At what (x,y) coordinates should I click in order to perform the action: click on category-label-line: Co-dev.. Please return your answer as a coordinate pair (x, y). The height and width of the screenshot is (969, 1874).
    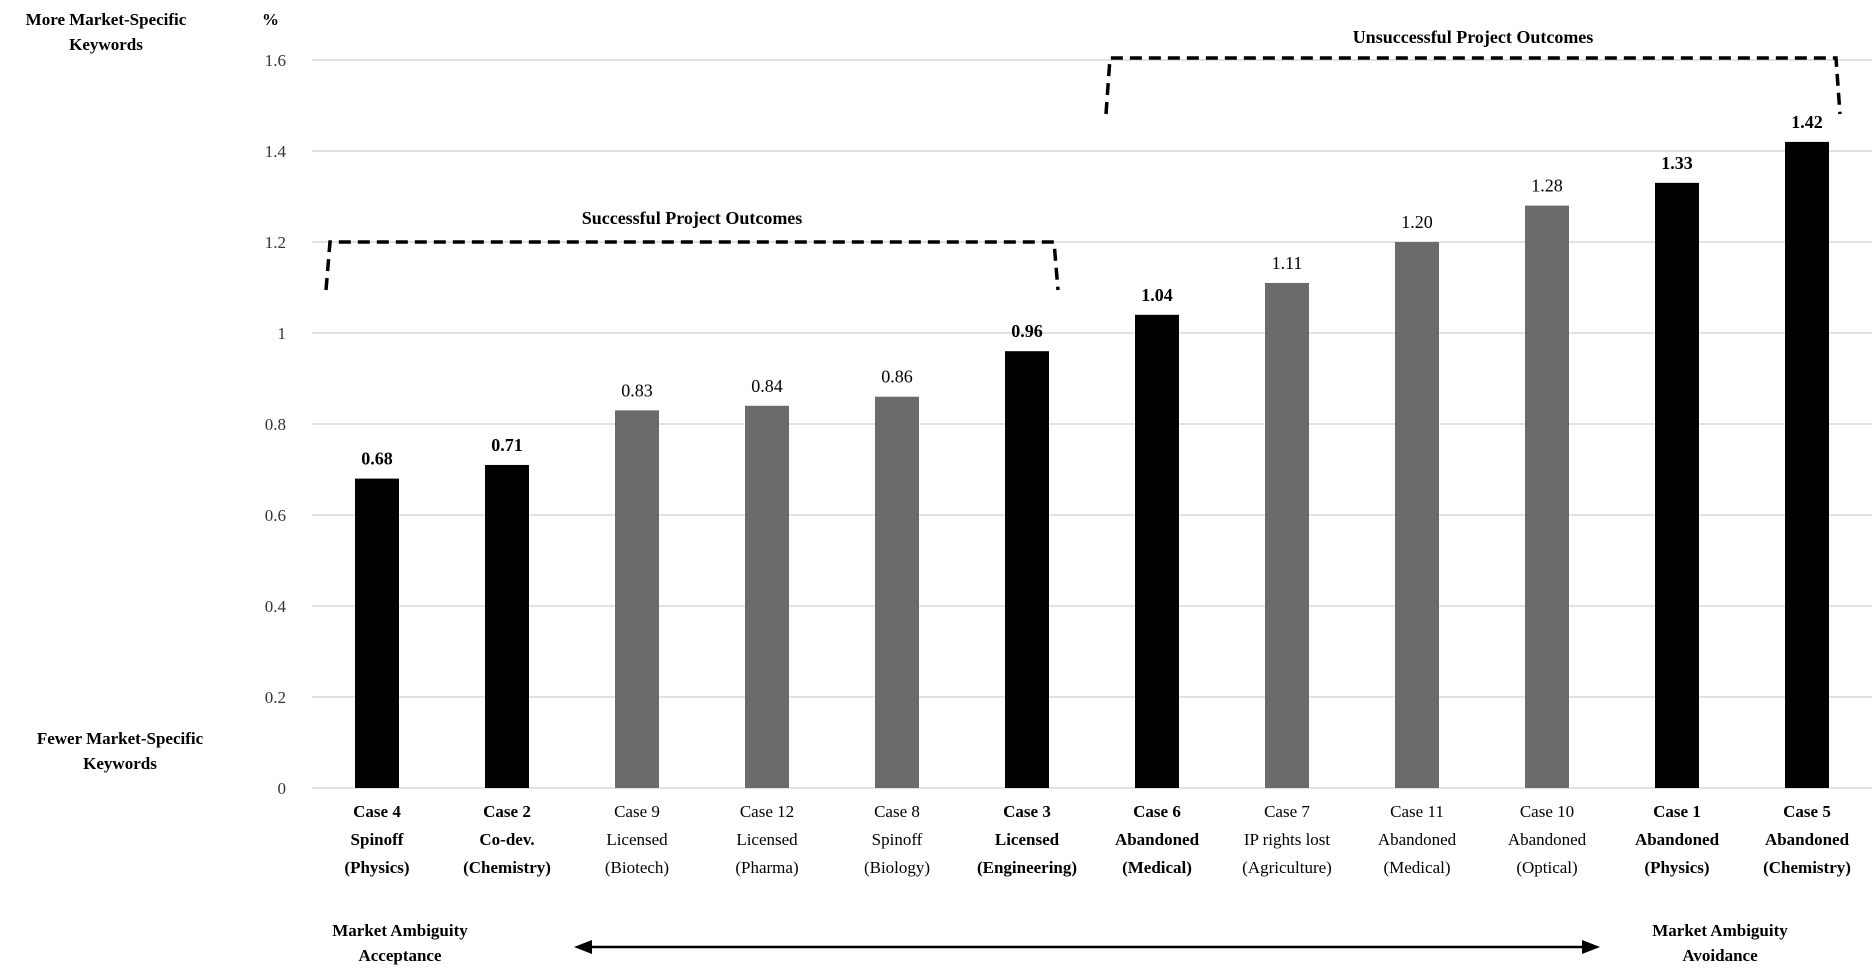
    Looking at the image, I should click on (506, 839).